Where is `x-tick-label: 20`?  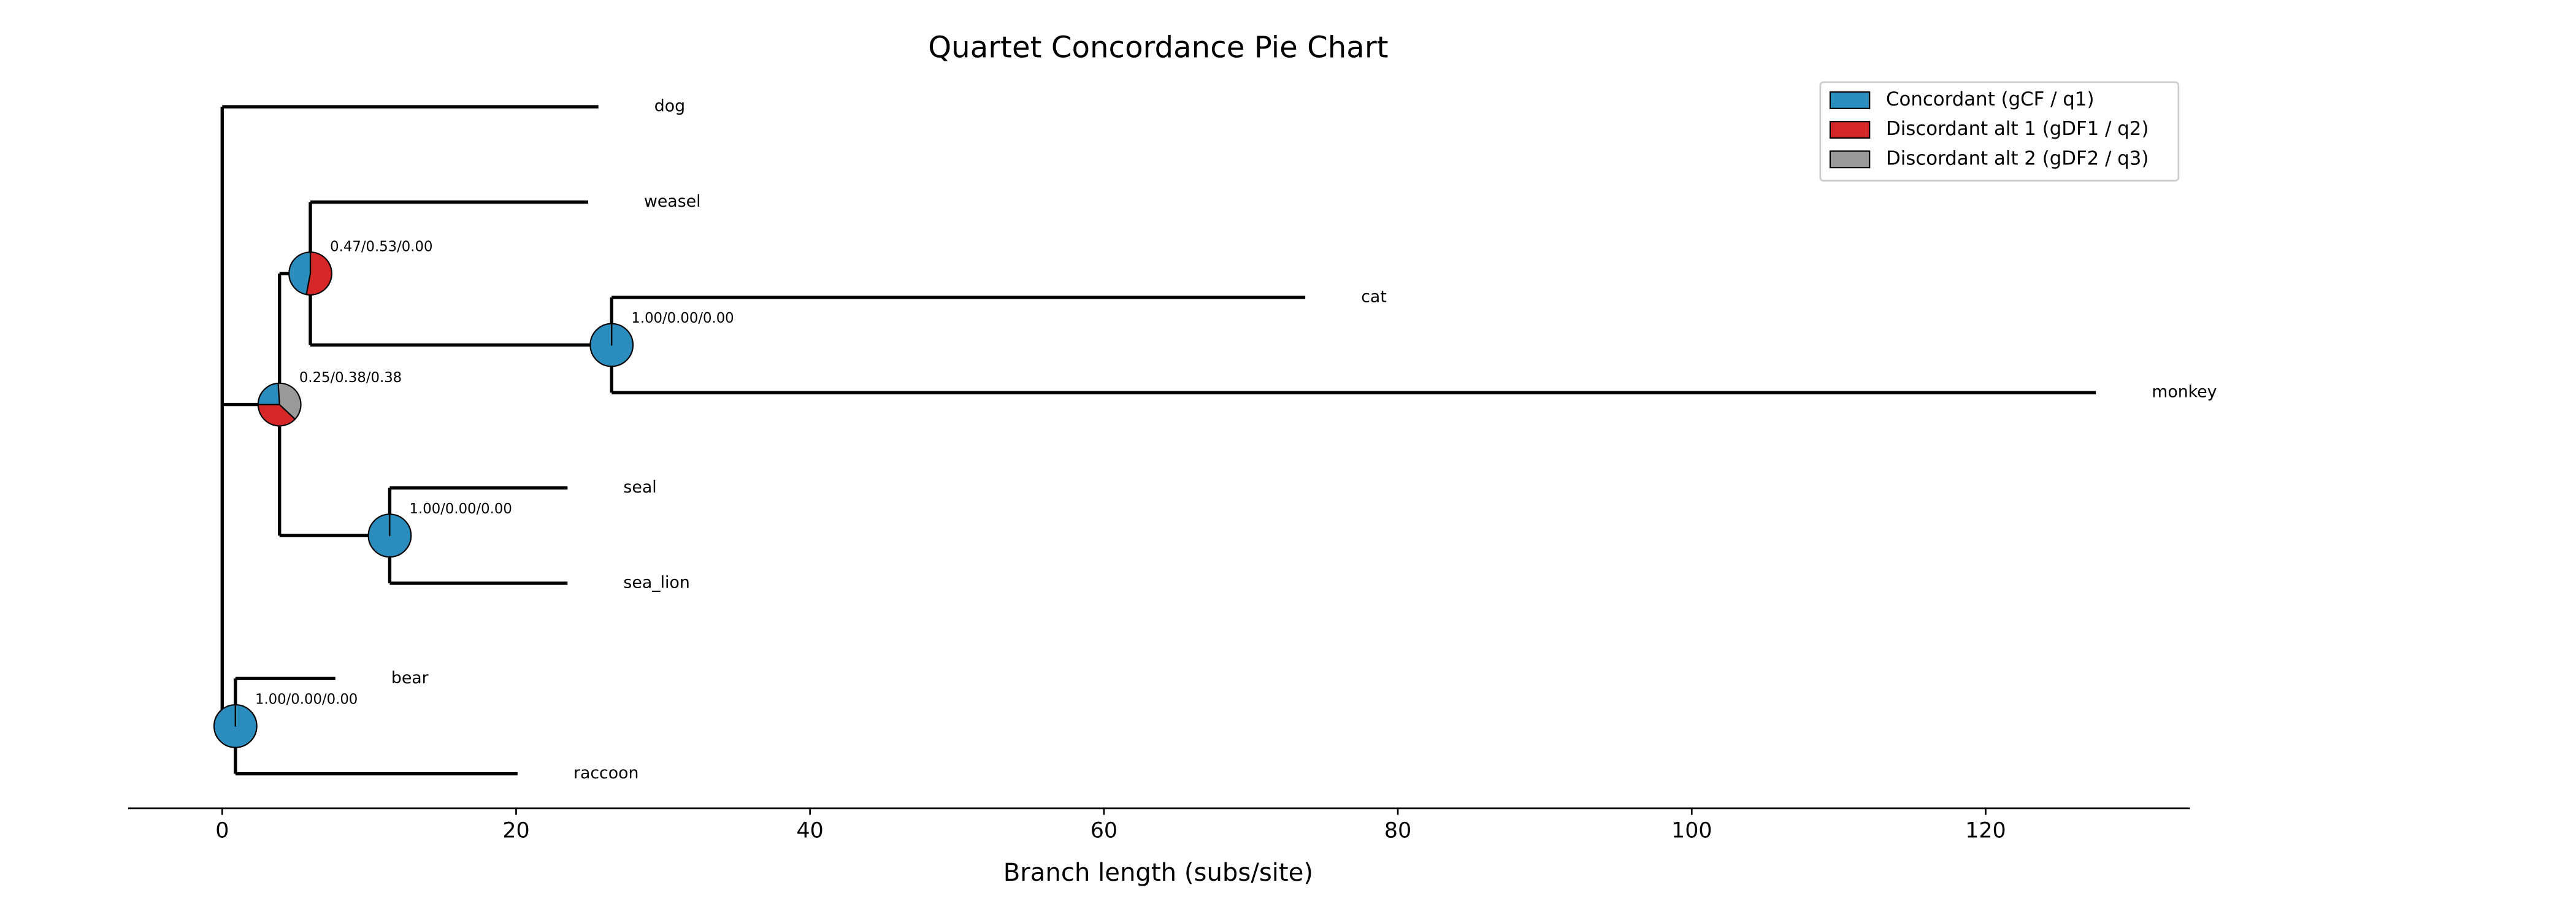
x-tick-label: 20 is located at coordinates (515, 830).